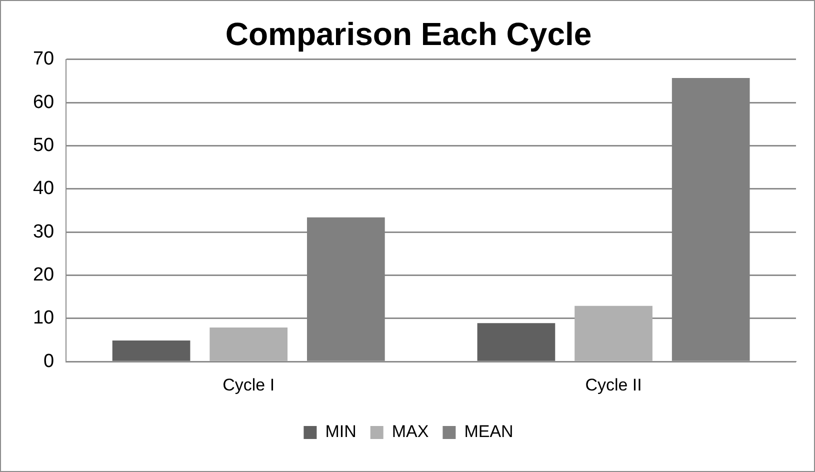 The image size is (815, 472). I want to click on chart-title: Comparison Each Cycle, so click(408, 34).